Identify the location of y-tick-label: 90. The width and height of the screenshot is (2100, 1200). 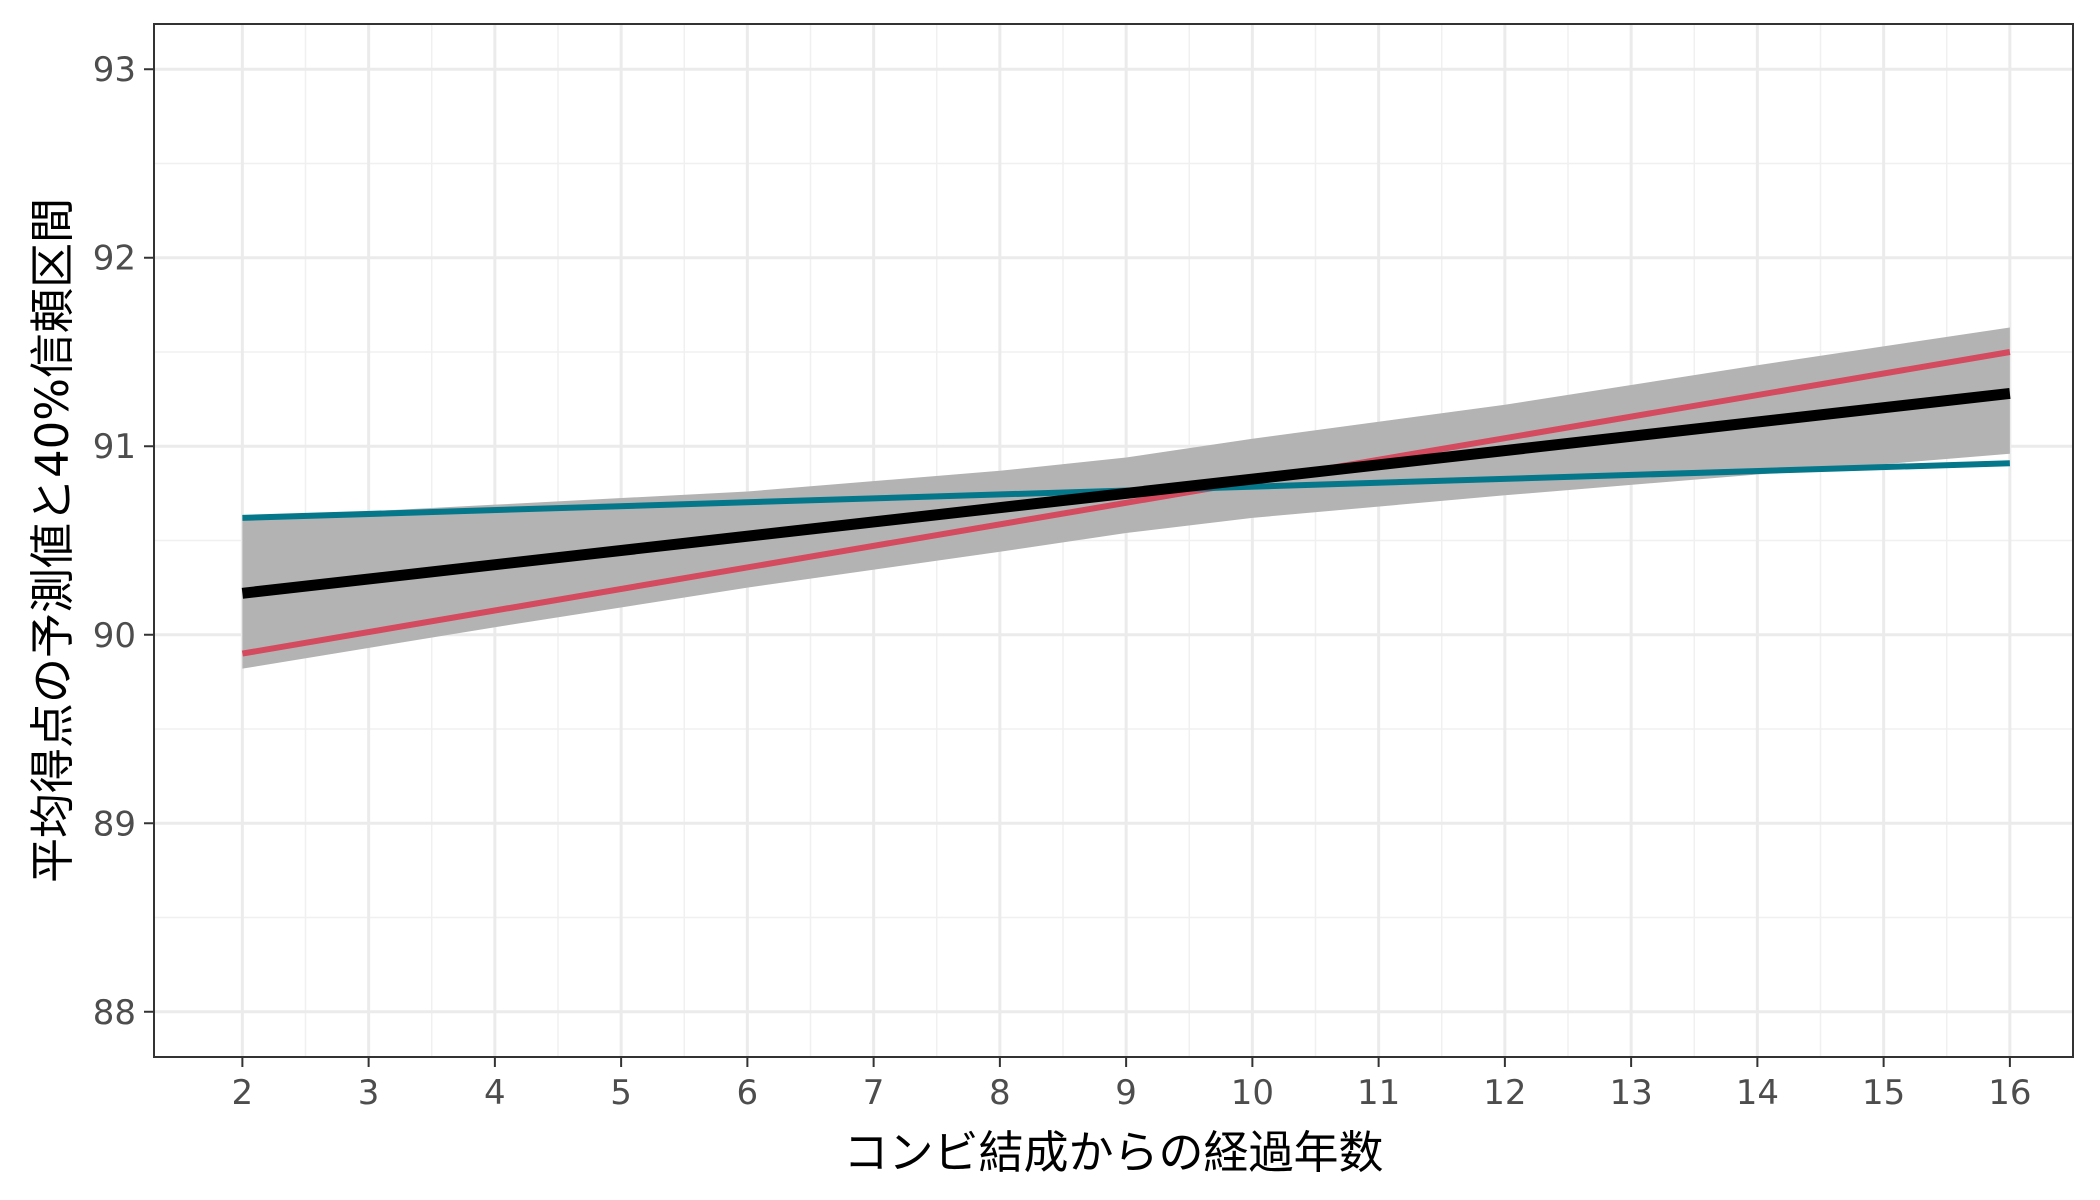
(114, 636).